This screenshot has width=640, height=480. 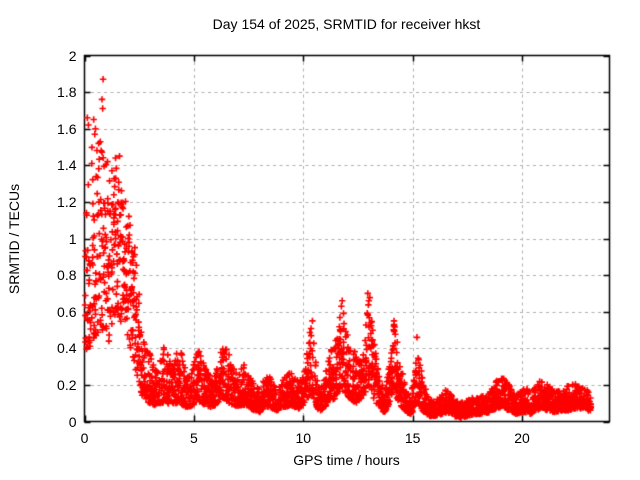 What do you see at coordinates (67, 92) in the screenshot?
I see `y-tick-label: 1.8` at bounding box center [67, 92].